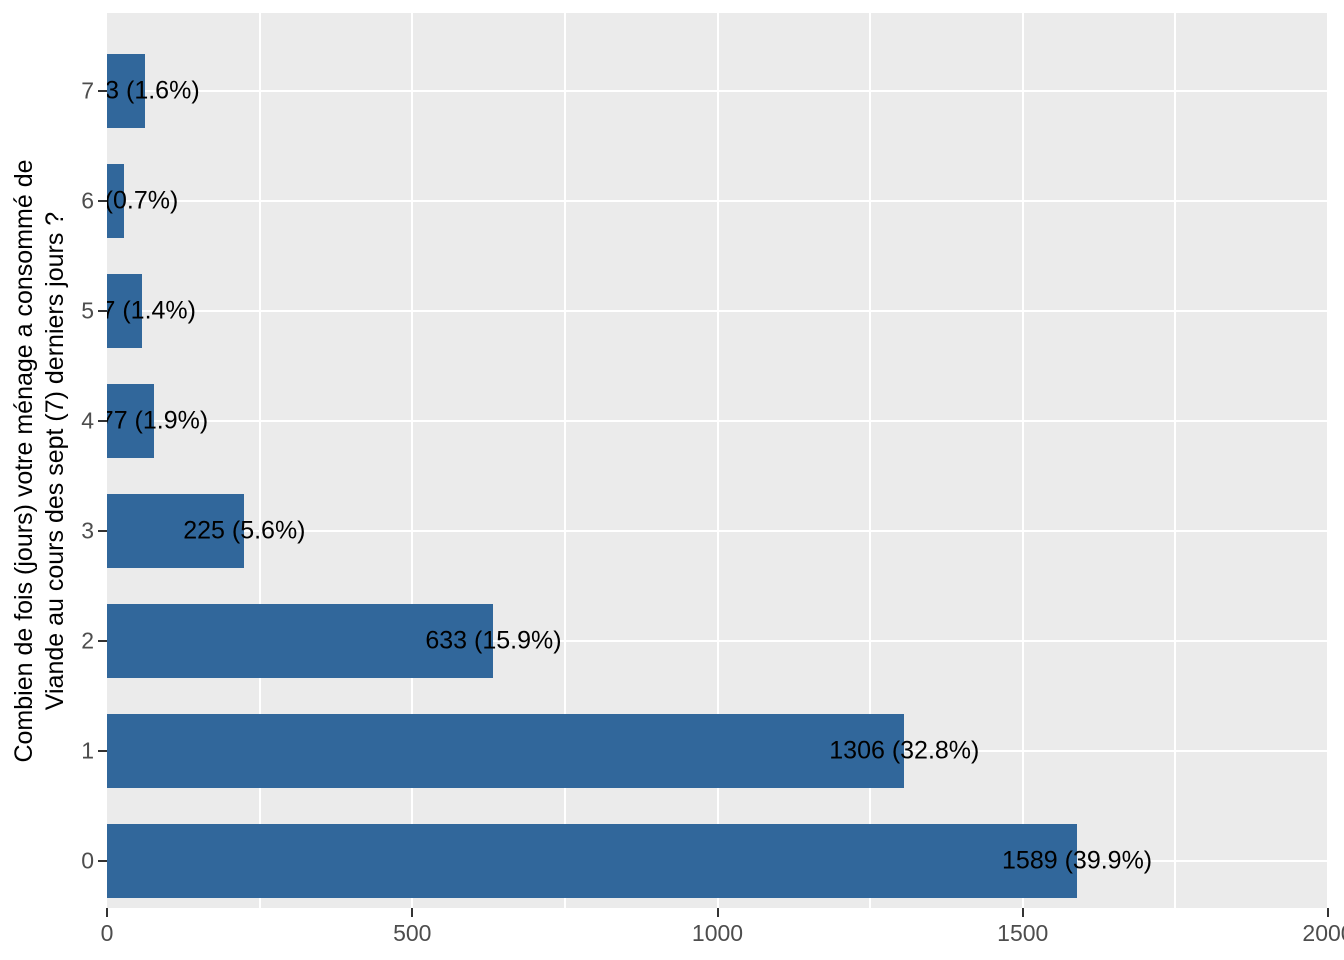 The width and height of the screenshot is (1344, 960). I want to click on y-tick-label-0: 0, so click(87, 860).